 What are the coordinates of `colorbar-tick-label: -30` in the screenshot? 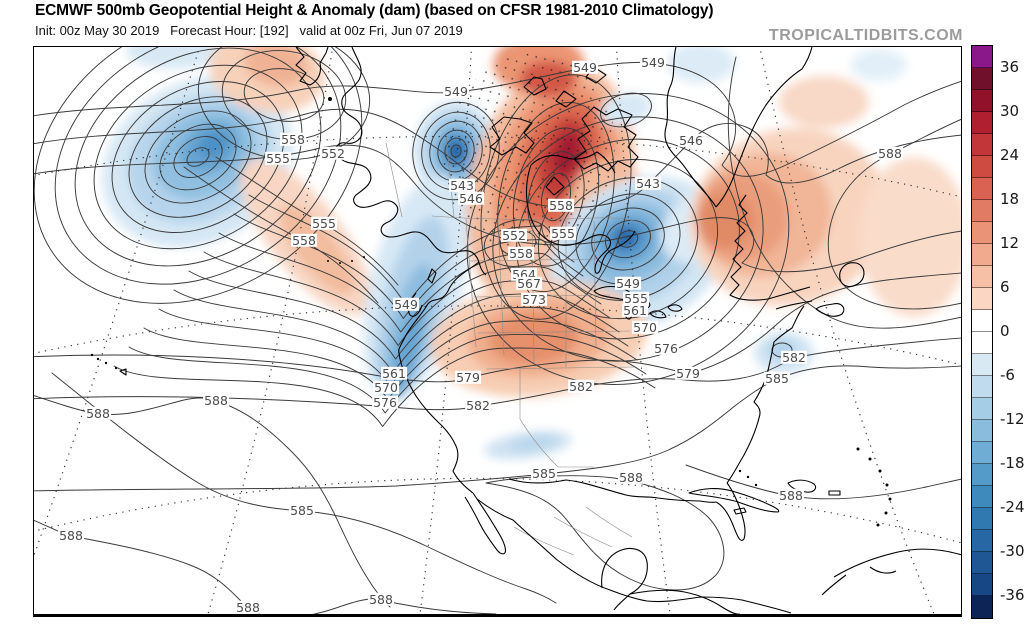 It's located at (1012, 551).